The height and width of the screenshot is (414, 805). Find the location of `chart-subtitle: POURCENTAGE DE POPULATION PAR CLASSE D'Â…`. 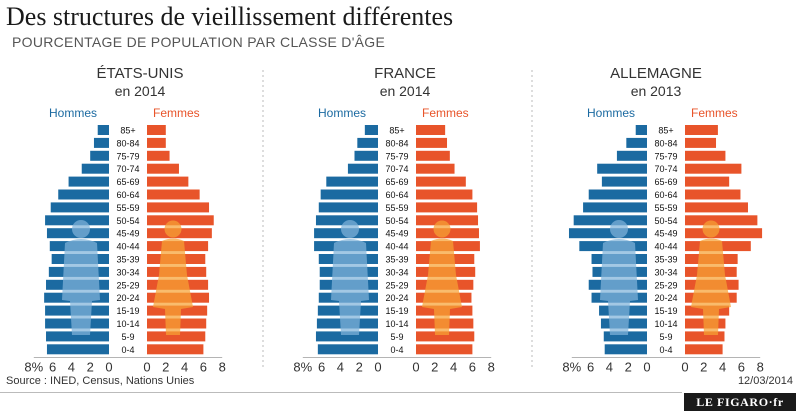

chart-subtitle: POURCENTAGE DE POPULATION PAR CLASSE D'Â… is located at coordinates (199, 42).